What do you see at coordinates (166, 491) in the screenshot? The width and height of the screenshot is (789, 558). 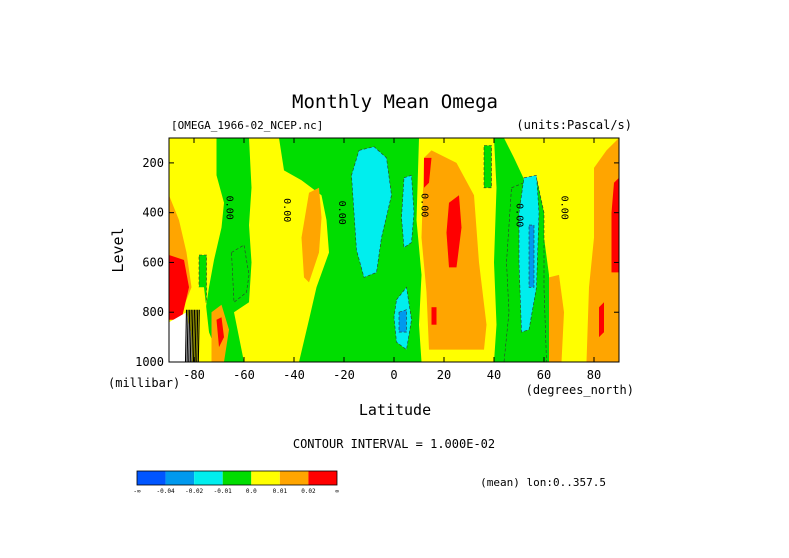 I see `colorbar-label: -0.04` at bounding box center [166, 491].